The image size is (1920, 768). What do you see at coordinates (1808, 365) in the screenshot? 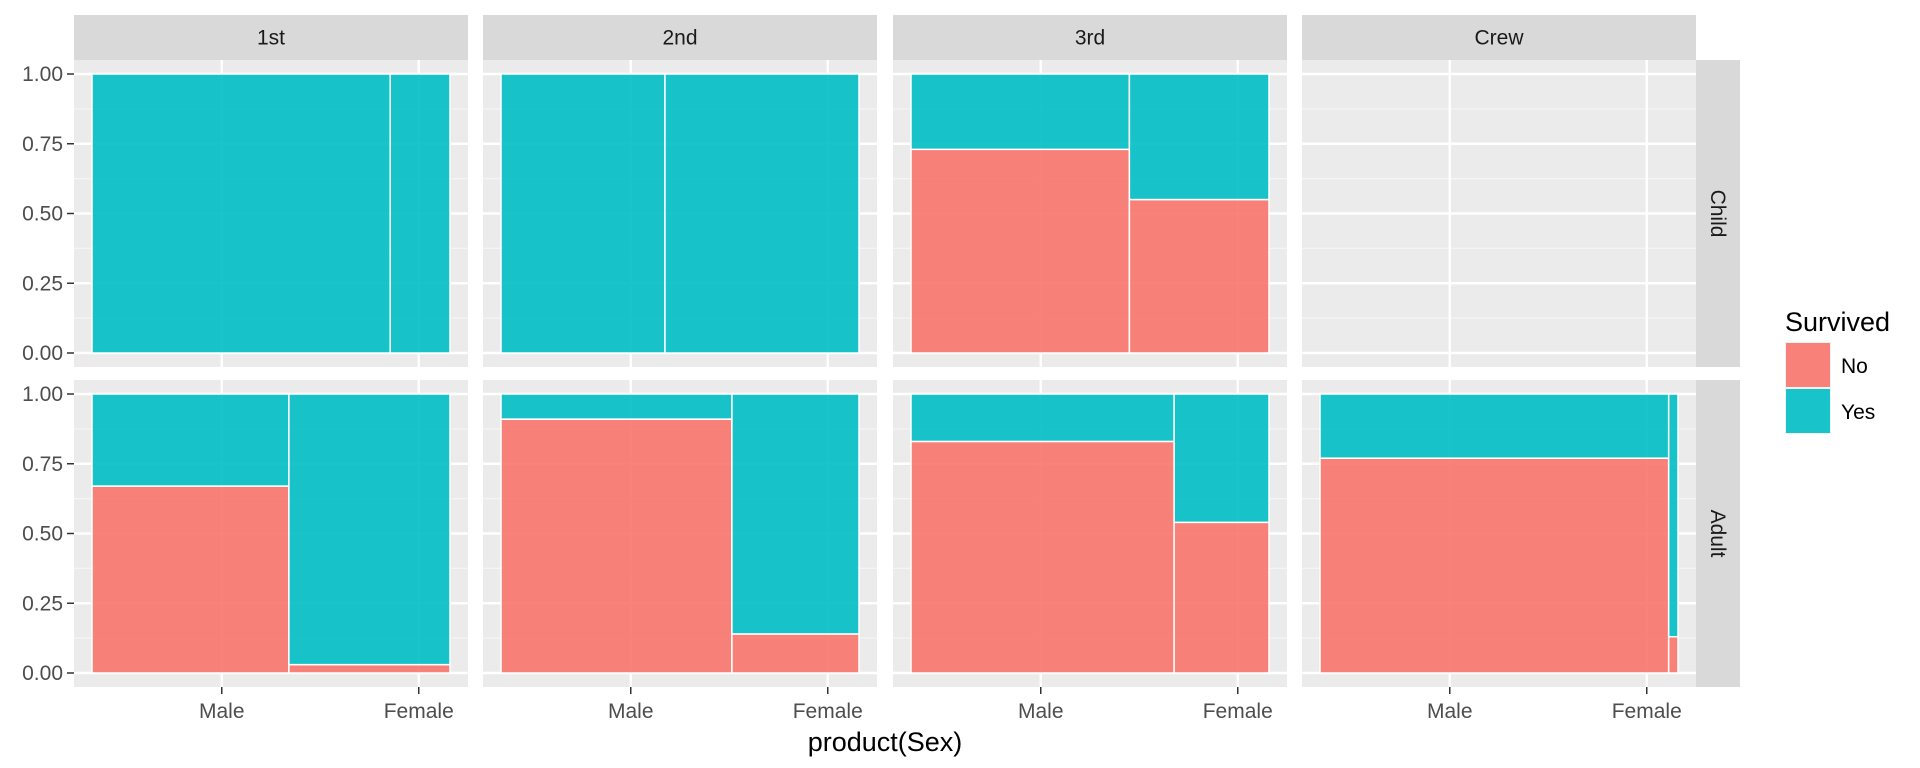
I see `legend-swatch-no` at bounding box center [1808, 365].